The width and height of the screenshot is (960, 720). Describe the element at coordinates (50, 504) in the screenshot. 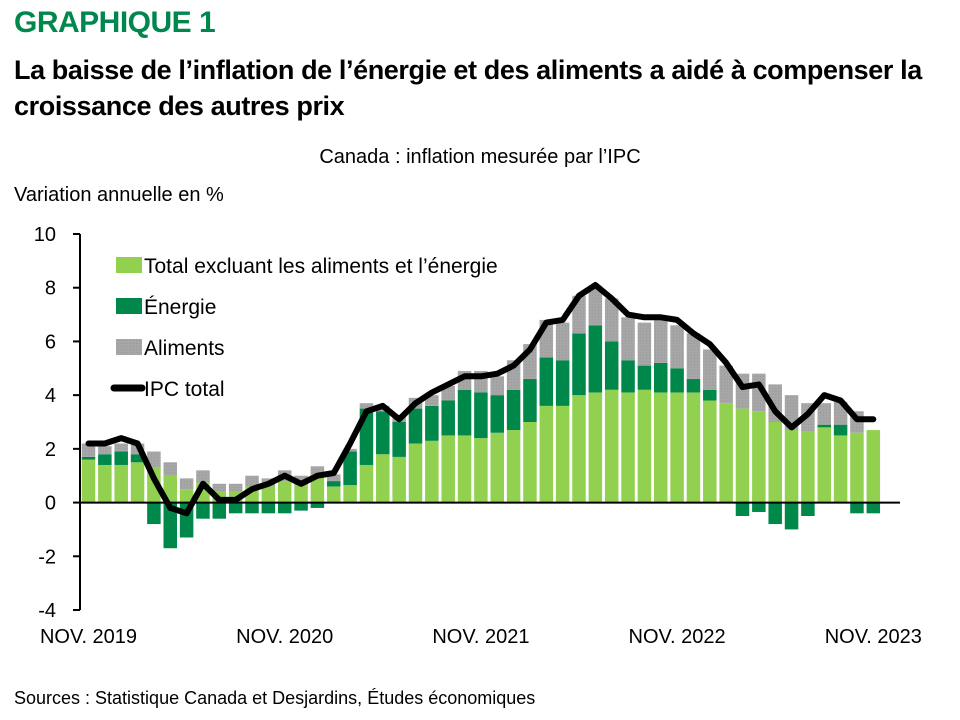

I see `y-tick-label: 0` at that location.